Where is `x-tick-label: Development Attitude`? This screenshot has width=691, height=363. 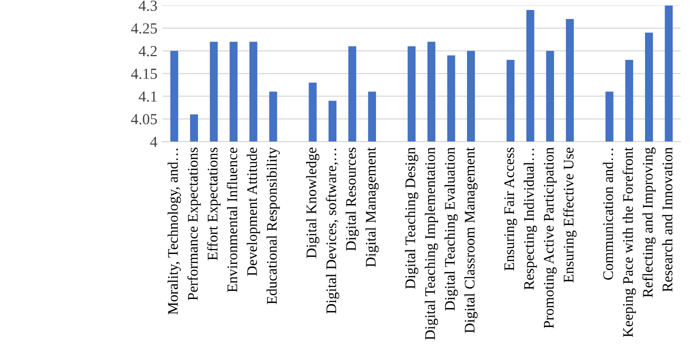 x-tick-label: Development Attitude is located at coordinates (253, 212).